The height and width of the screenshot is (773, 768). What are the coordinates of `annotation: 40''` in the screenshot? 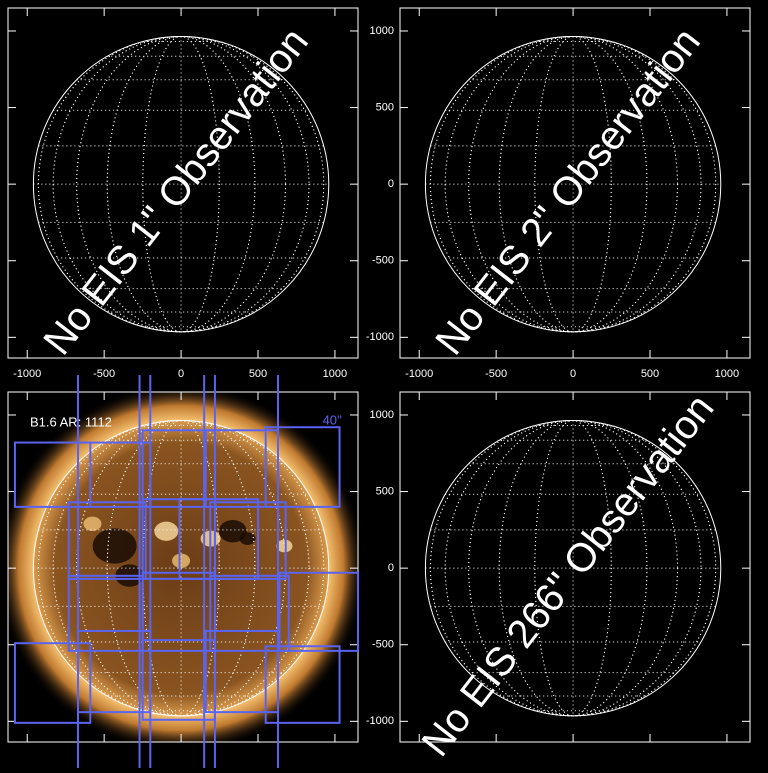 It's located at (332, 419).